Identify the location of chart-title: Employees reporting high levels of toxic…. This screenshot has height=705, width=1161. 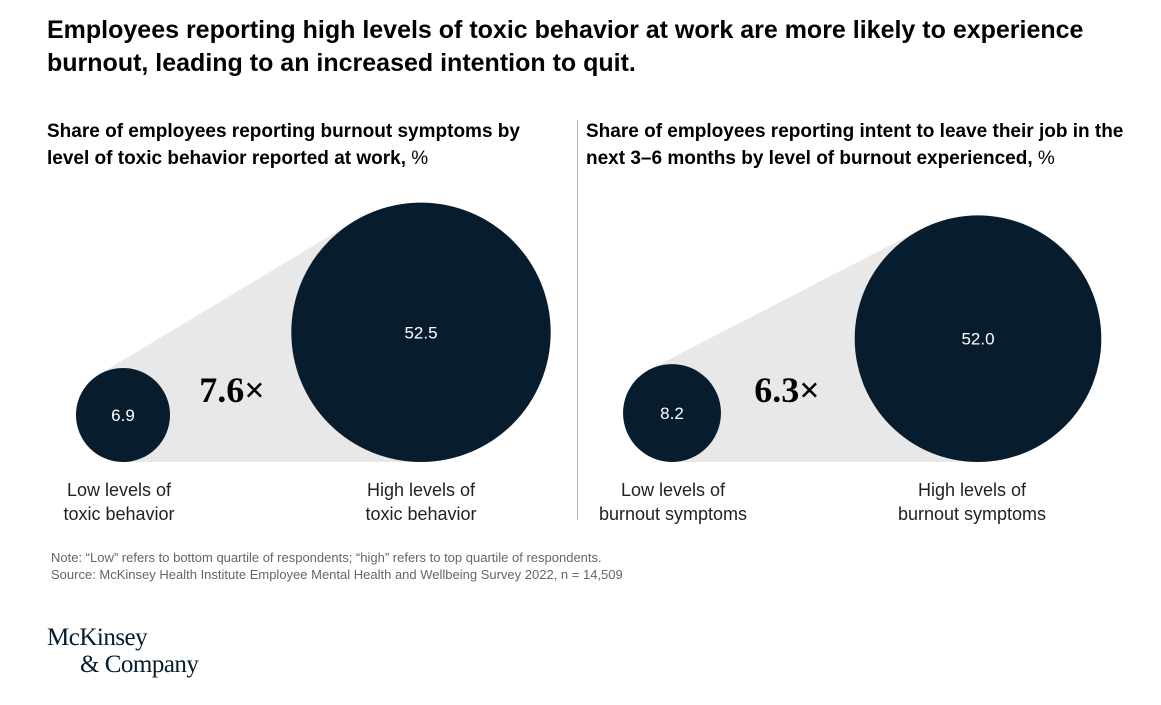
(565, 46).